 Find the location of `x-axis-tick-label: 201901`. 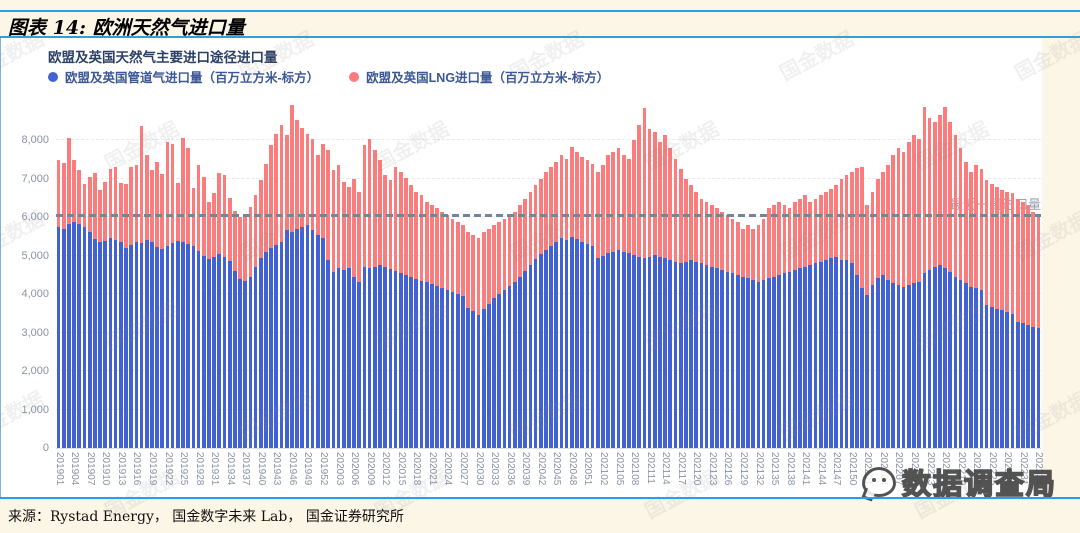

x-axis-tick-label: 201901 is located at coordinates (59, 469).